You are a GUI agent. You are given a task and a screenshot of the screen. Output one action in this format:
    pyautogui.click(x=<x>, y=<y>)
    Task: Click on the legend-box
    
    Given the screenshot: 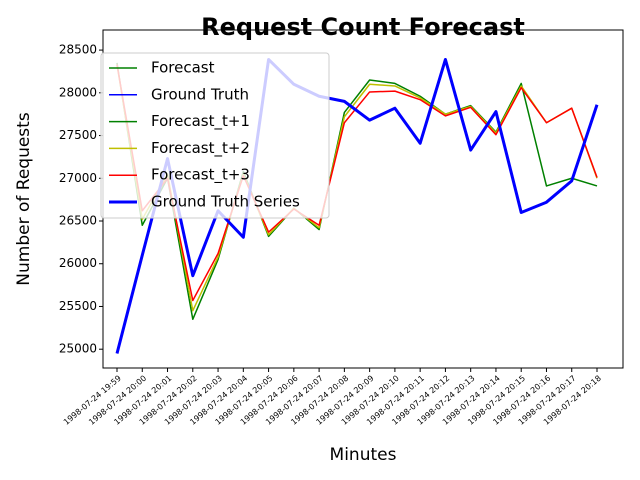 What is the action you would take?
    pyautogui.click(x=215, y=135)
    